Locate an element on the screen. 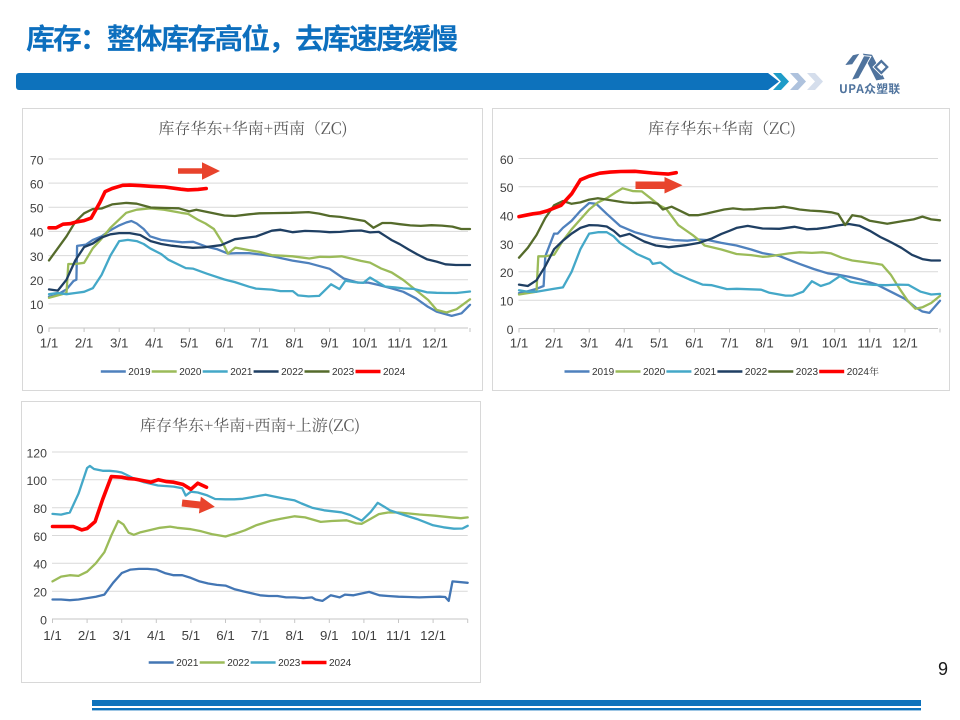  svg-text: 70 is located at coordinates (37, 160).